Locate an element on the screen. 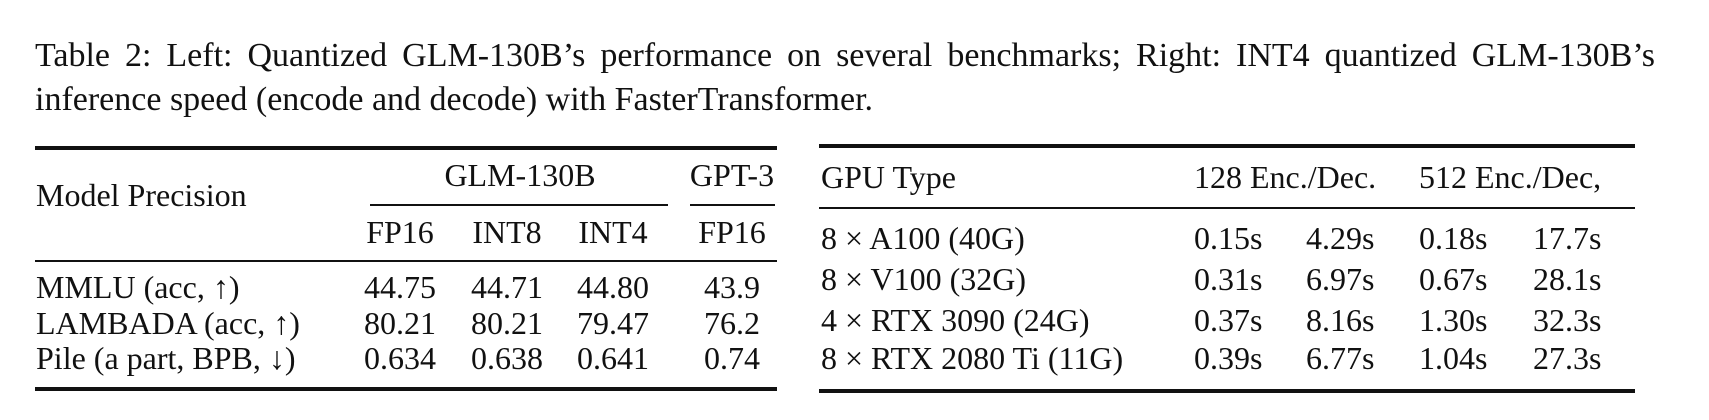 The height and width of the screenshot is (420, 1709). header-cell: Model Precision is located at coordinates (141, 195).